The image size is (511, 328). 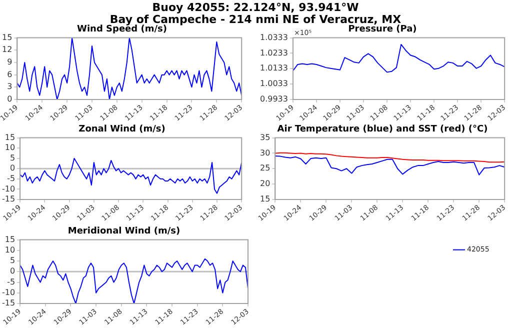 What do you see at coordinates (255, 7) in the screenshot?
I see `text: Buoy 42055: 22.124°N, 93.941°W` at bounding box center [255, 7].